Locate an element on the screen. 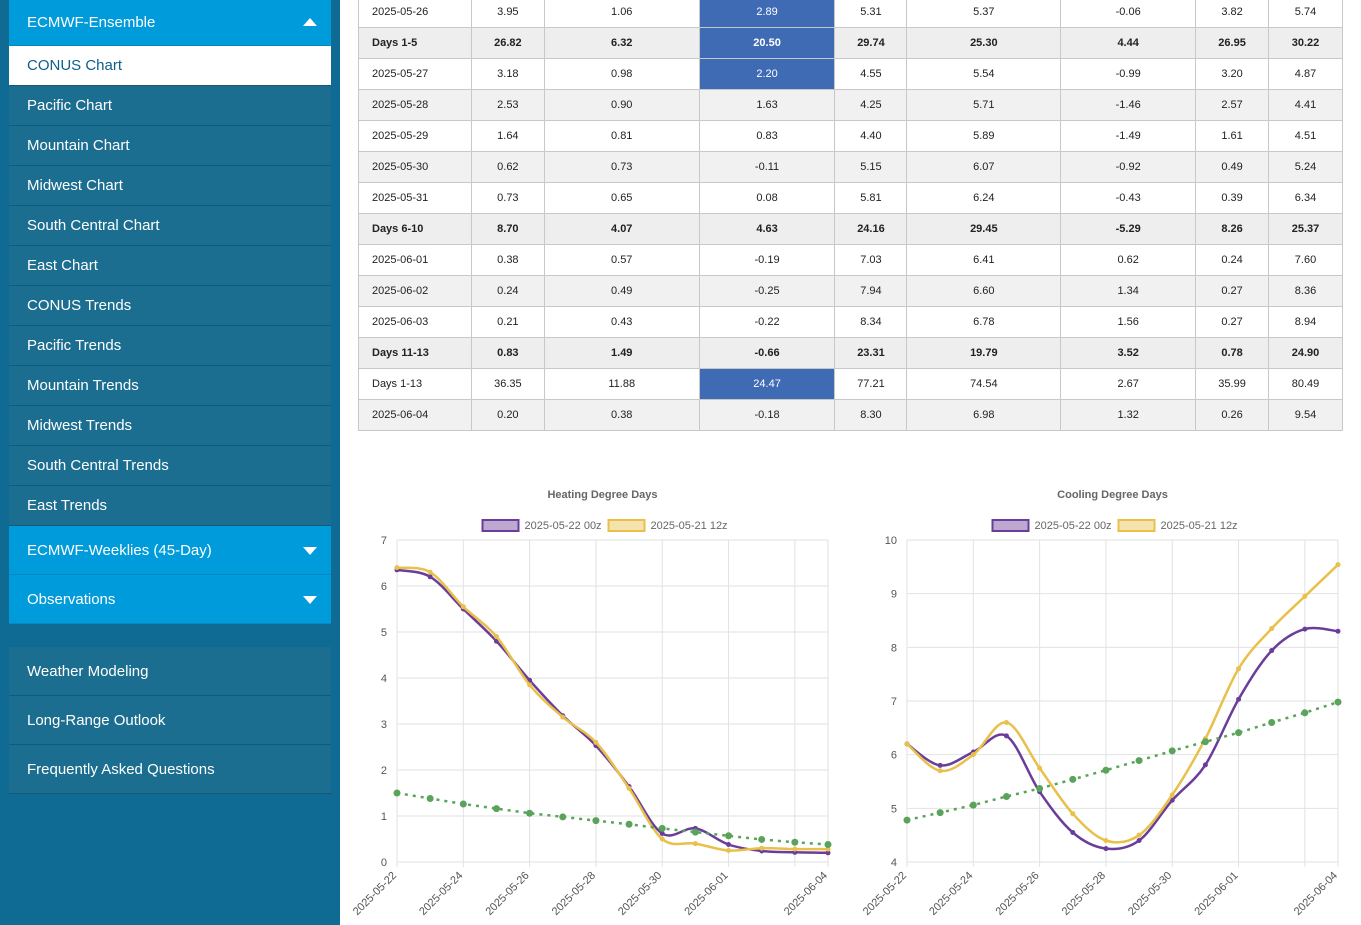 The image size is (1361, 925). faq-link: Frequently Asked Questions is located at coordinates (170, 769).